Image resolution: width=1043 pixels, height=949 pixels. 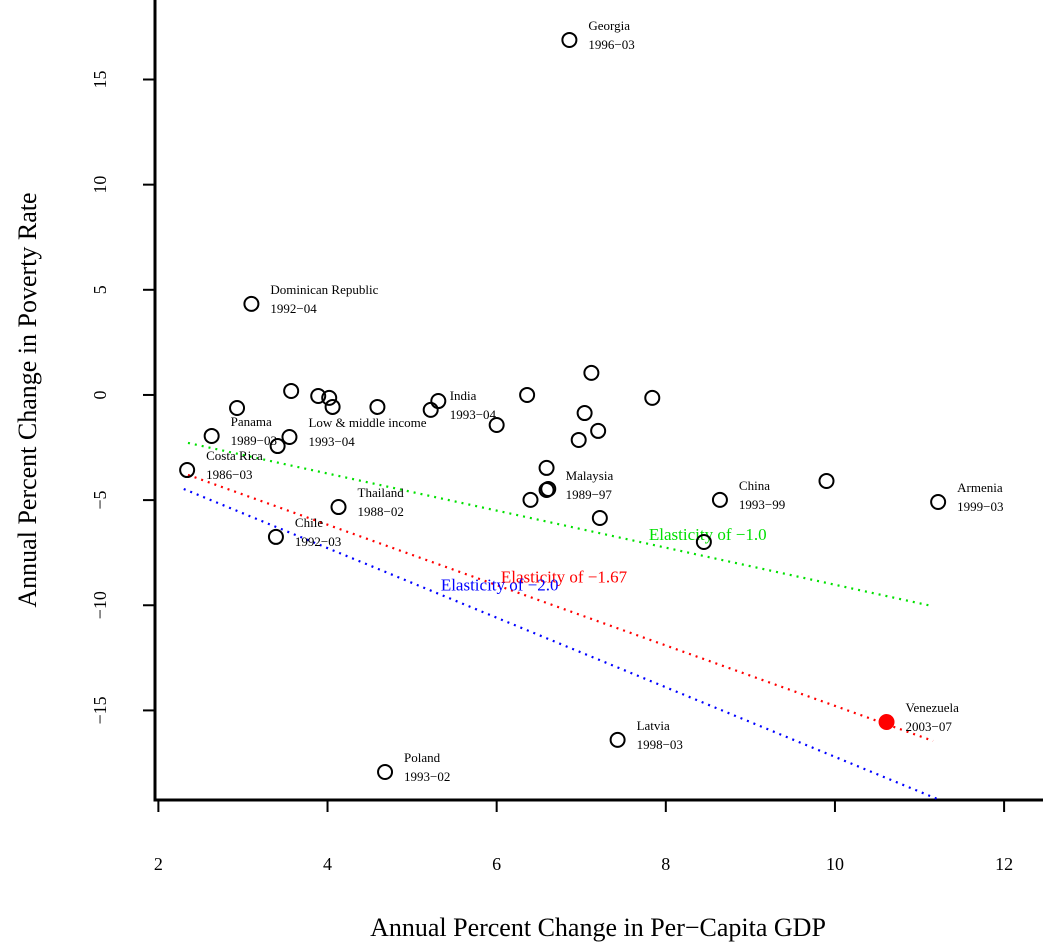 What do you see at coordinates (100, 289) in the screenshot?
I see `y-tick-label: 5` at bounding box center [100, 289].